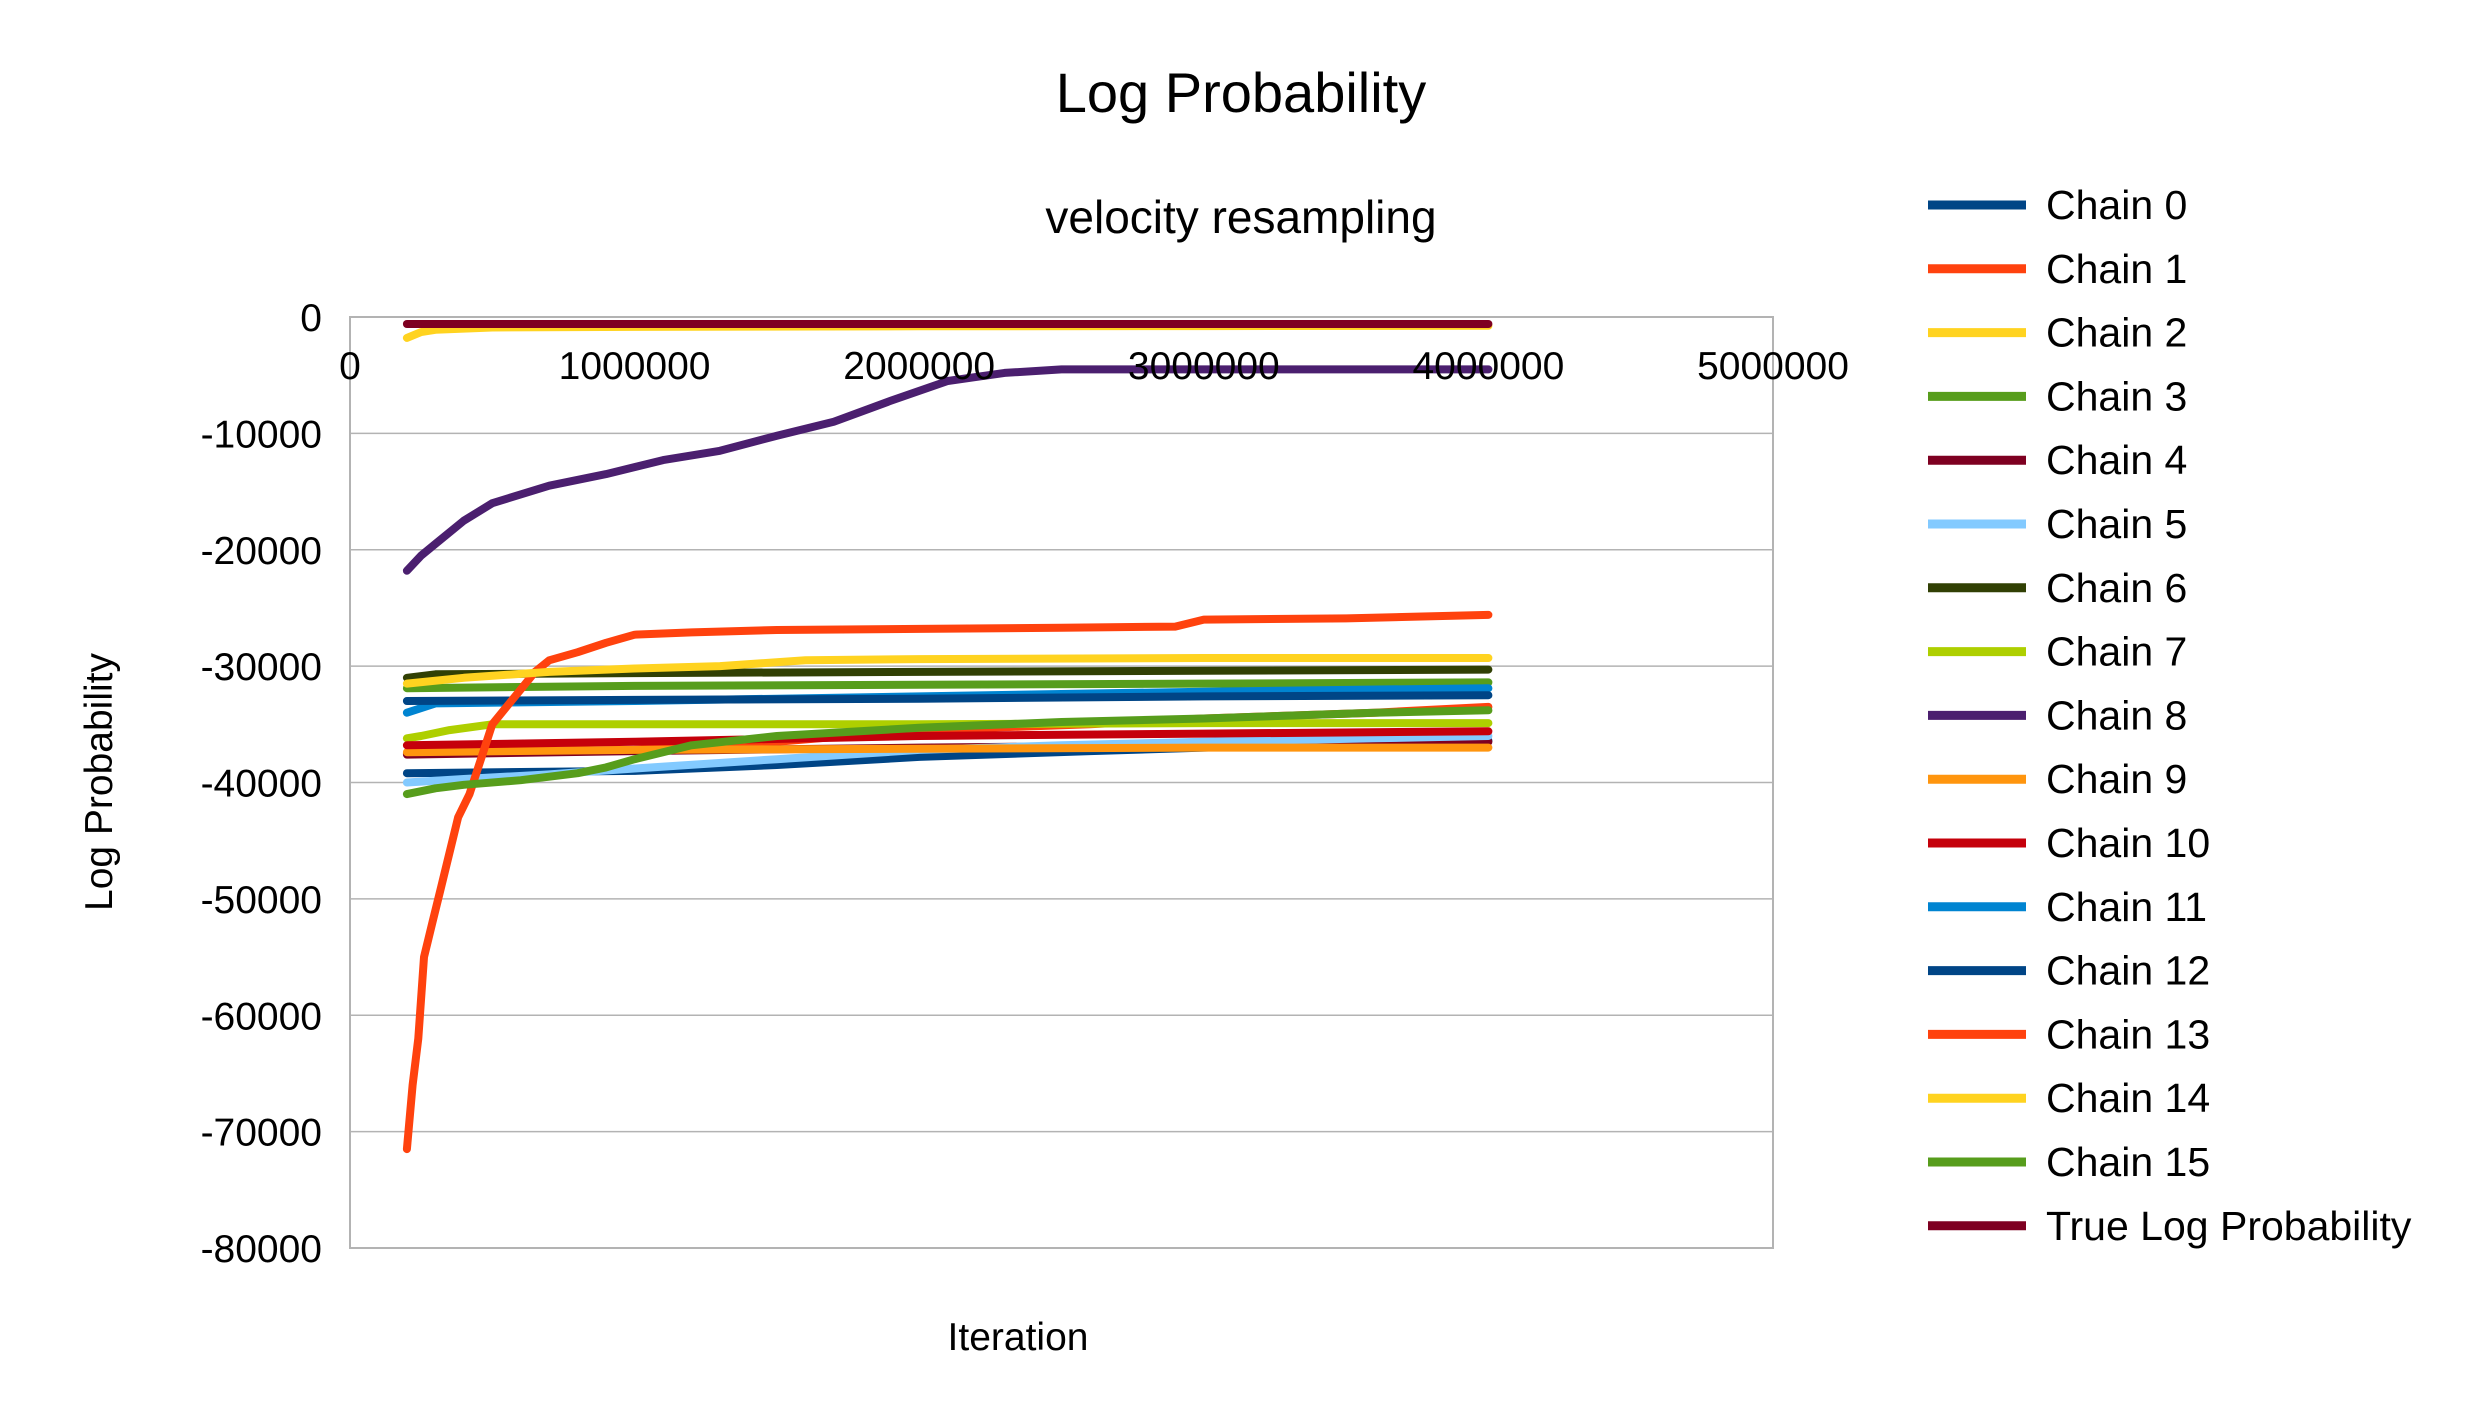  Describe the element at coordinates (2128, 843) in the screenshot. I see `legend-label: Chain 10` at that location.